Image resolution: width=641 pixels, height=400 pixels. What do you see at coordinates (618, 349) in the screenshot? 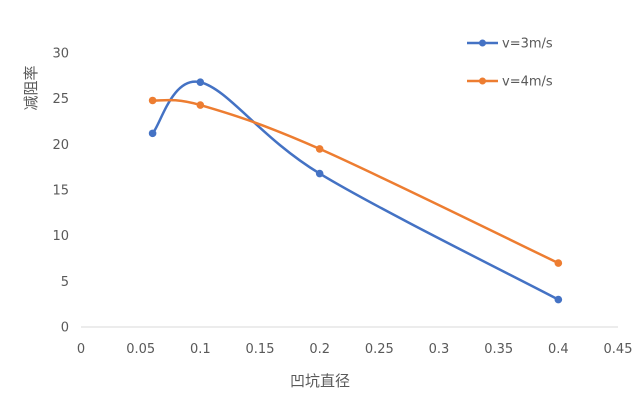
I see `x-tick-label: 0.45` at bounding box center [618, 349].